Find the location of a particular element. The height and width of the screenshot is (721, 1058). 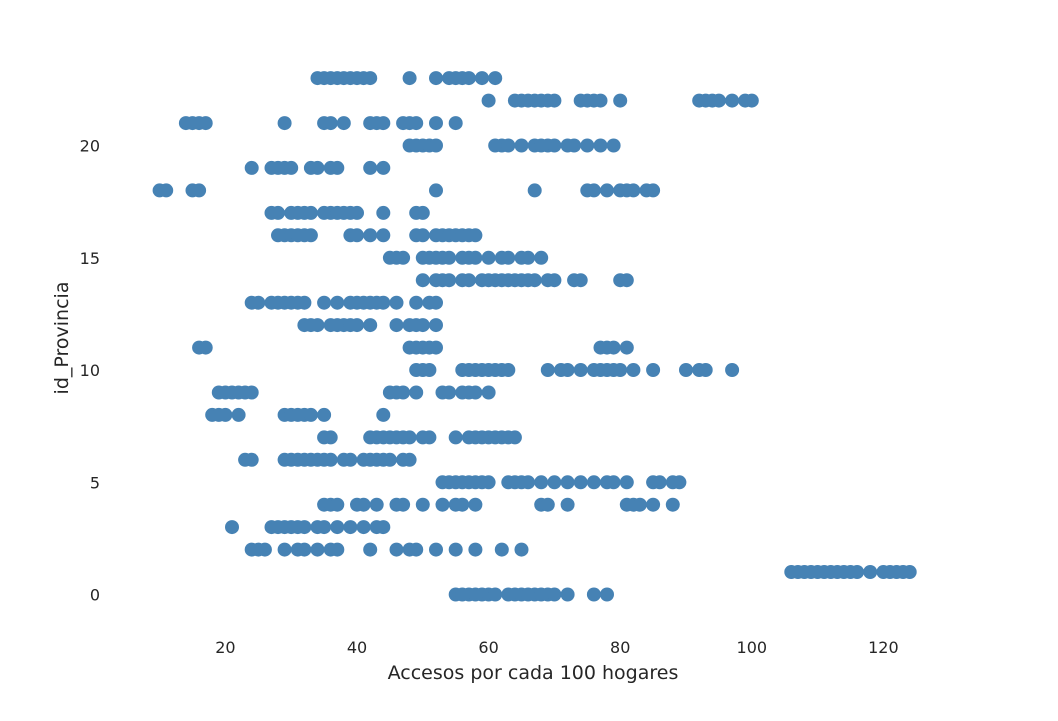

y-axis-label: id_Provincia is located at coordinates (62, 338).